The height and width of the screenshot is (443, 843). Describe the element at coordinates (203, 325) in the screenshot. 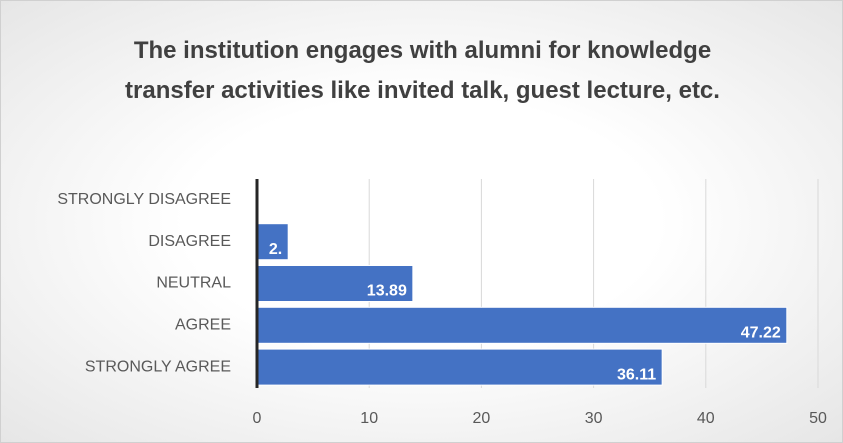

I see `y-tick-label: AGREE` at that location.